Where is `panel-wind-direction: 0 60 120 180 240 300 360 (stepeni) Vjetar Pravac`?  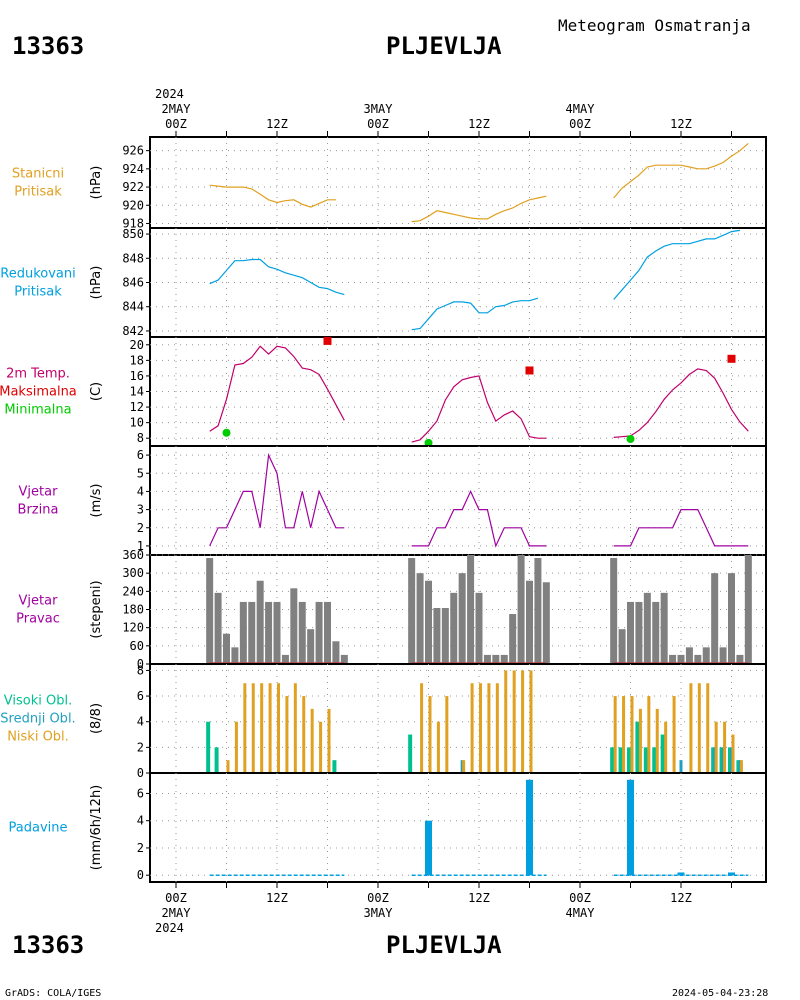
panel-wind-direction: 0 60 120 180 240 300 360 (stepeni) Vjetar Pravac is located at coordinates (391, 609).